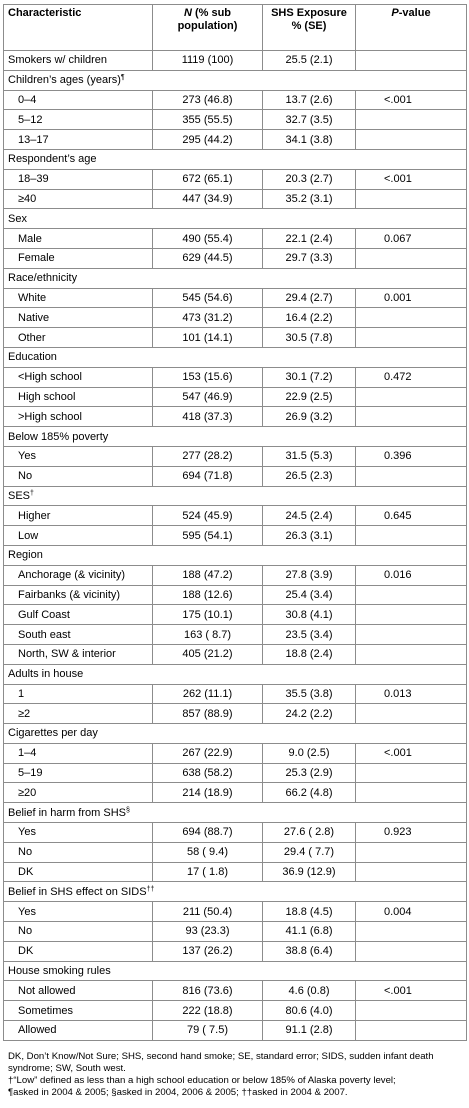  What do you see at coordinates (207, 416) in the screenshot?
I see `cell-value: 418 (37.3)` at bounding box center [207, 416].